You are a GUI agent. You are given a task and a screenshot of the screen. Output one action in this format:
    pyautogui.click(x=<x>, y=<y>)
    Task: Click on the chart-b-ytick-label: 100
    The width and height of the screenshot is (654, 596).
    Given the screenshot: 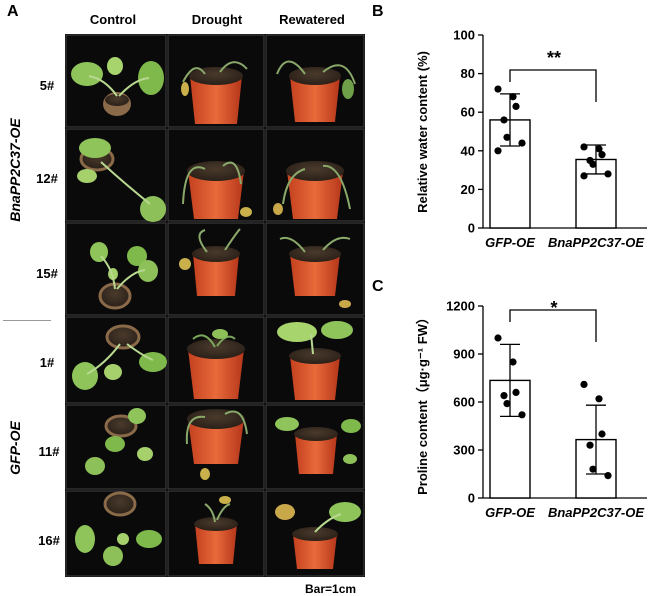 What is the action you would take?
    pyautogui.click(x=464, y=35)
    